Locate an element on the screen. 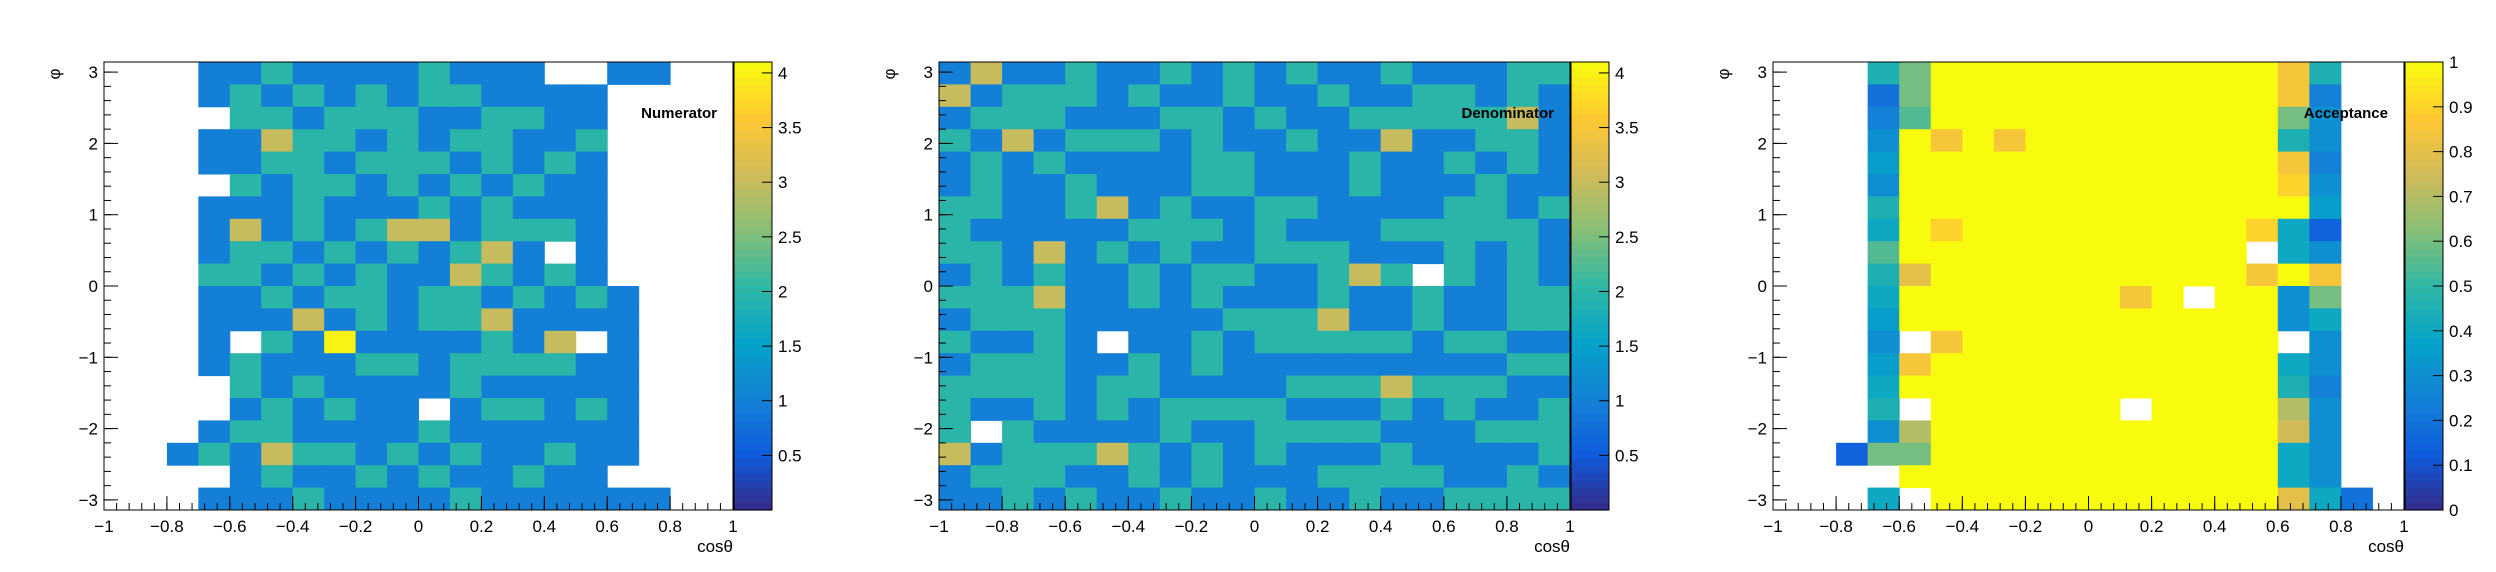 The height and width of the screenshot is (572, 2496). colorbar-tick-label: 0.2 is located at coordinates (2461, 420).